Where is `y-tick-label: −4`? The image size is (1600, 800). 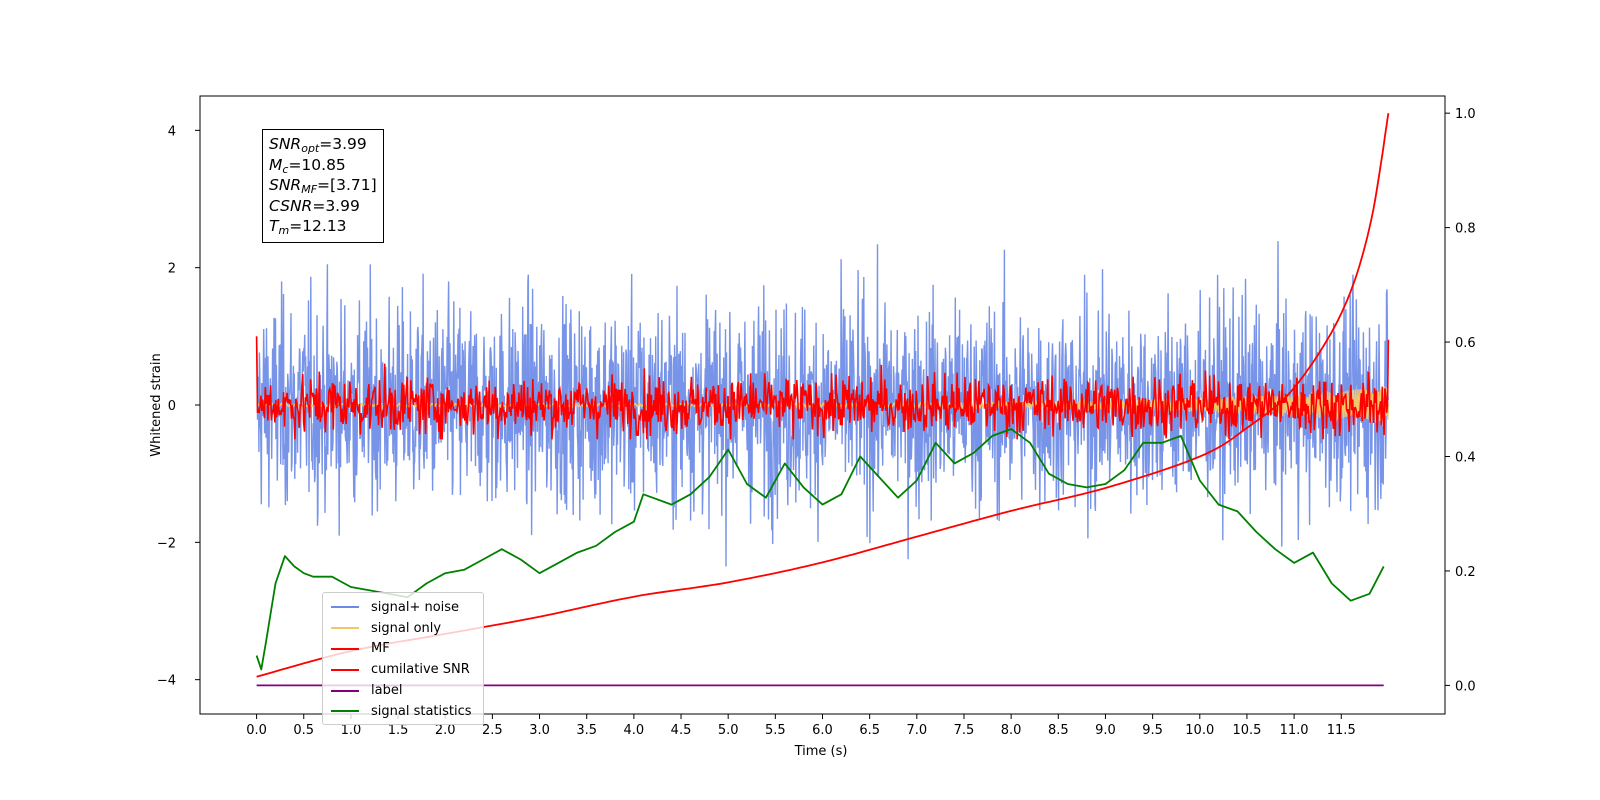
y-tick-label: −4 is located at coordinates (166, 681).